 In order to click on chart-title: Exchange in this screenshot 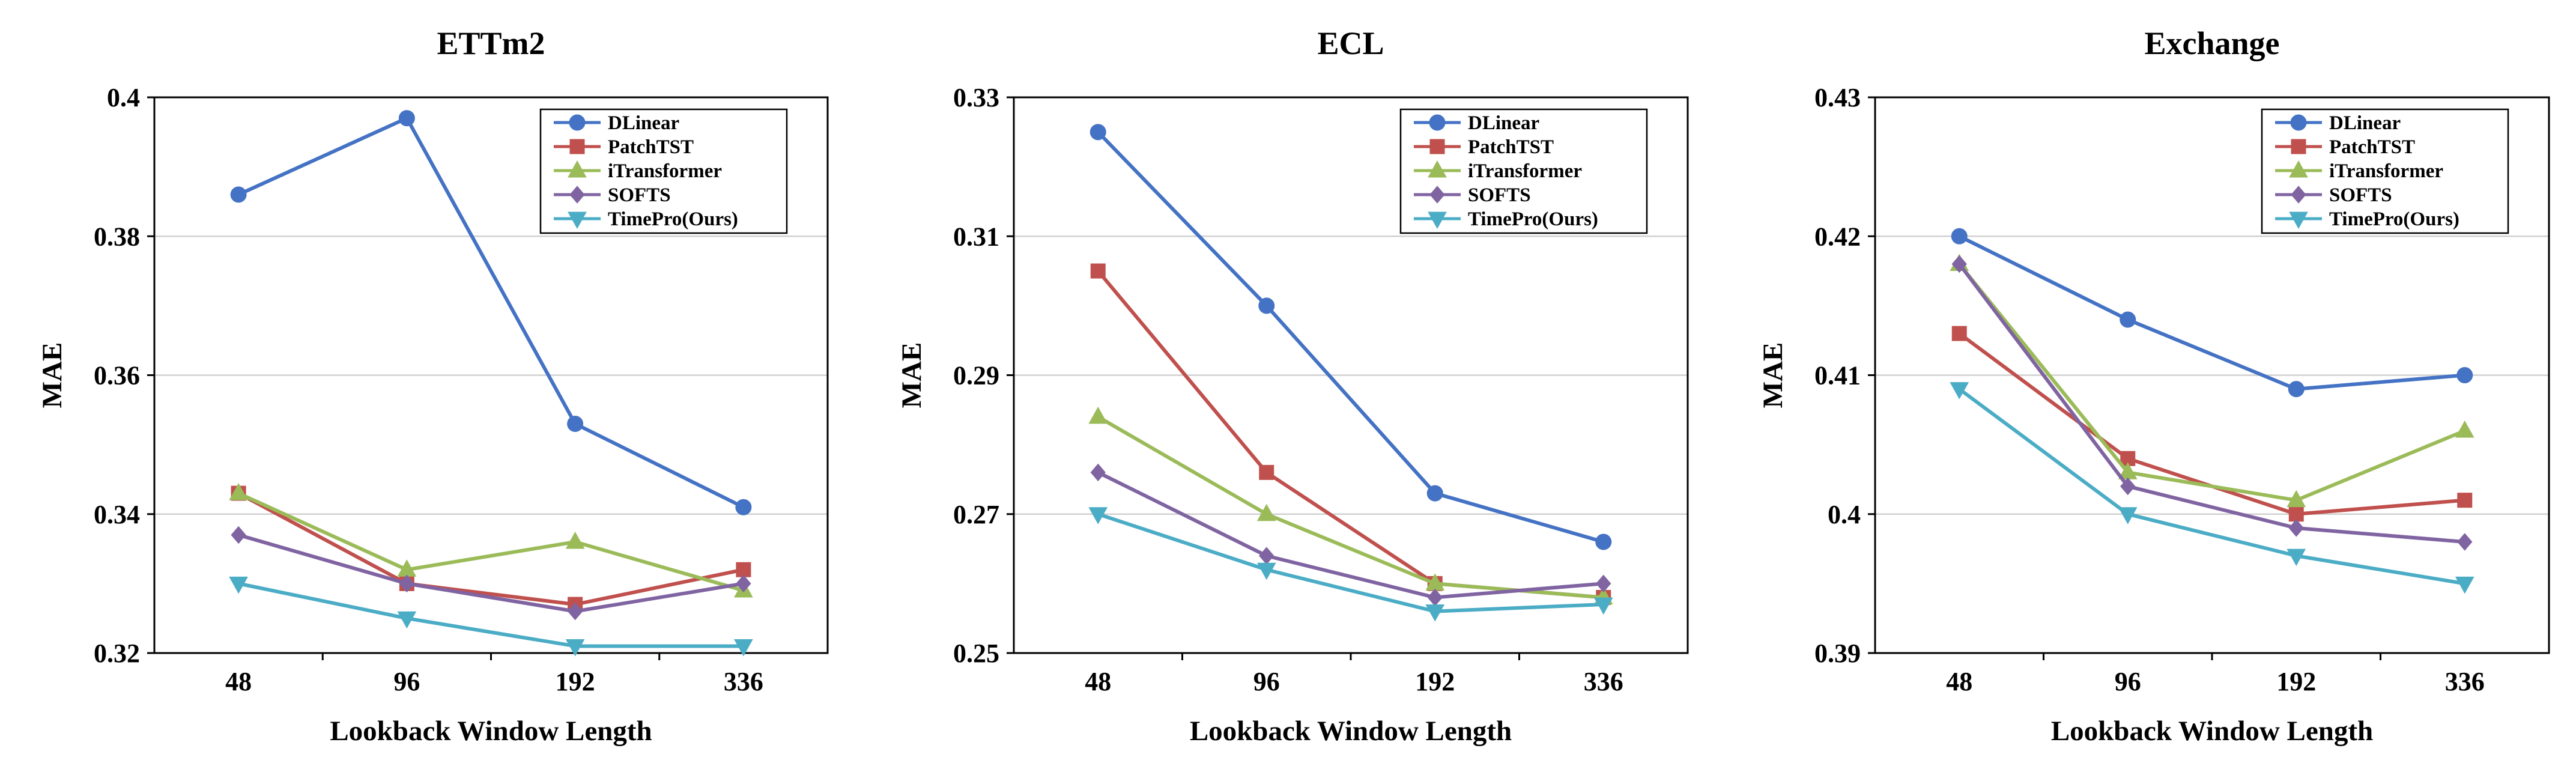, I will do `click(2211, 43)`.